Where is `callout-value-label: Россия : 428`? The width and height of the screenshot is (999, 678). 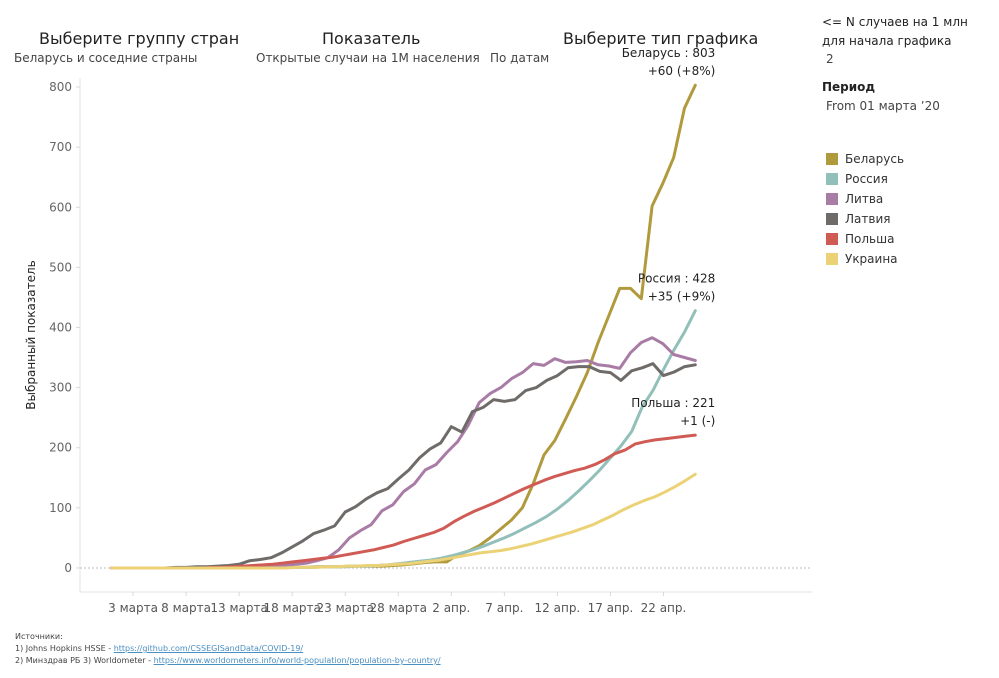 callout-value-label: Россия : 428 is located at coordinates (676, 279).